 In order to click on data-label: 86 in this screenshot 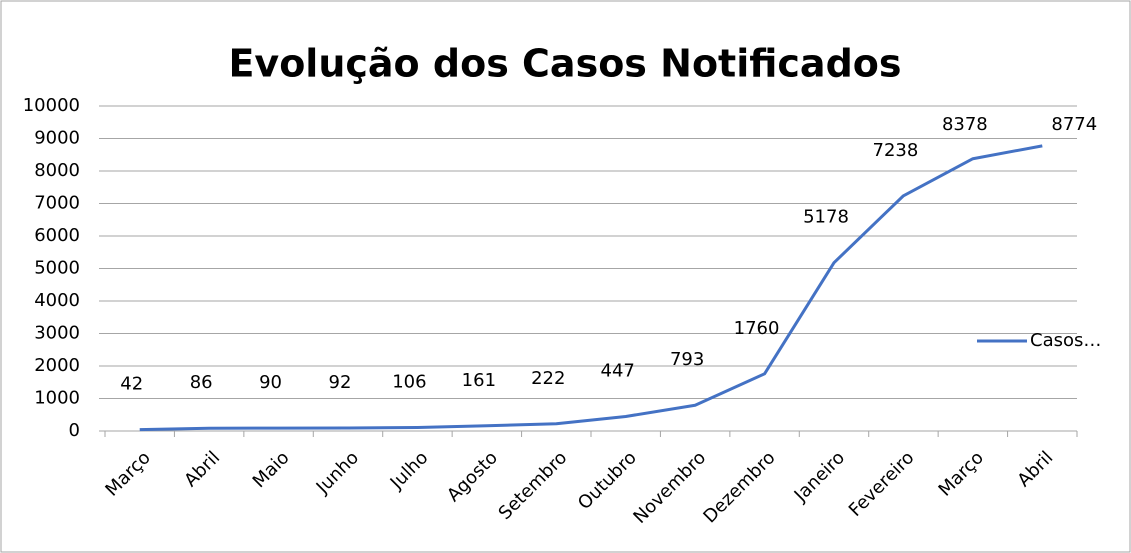, I will do `click(201, 382)`.